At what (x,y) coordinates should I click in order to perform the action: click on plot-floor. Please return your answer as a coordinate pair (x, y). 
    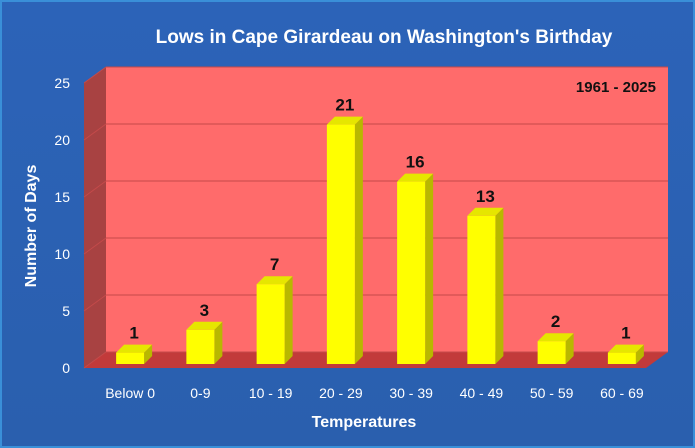
    Looking at the image, I should click on (376, 360).